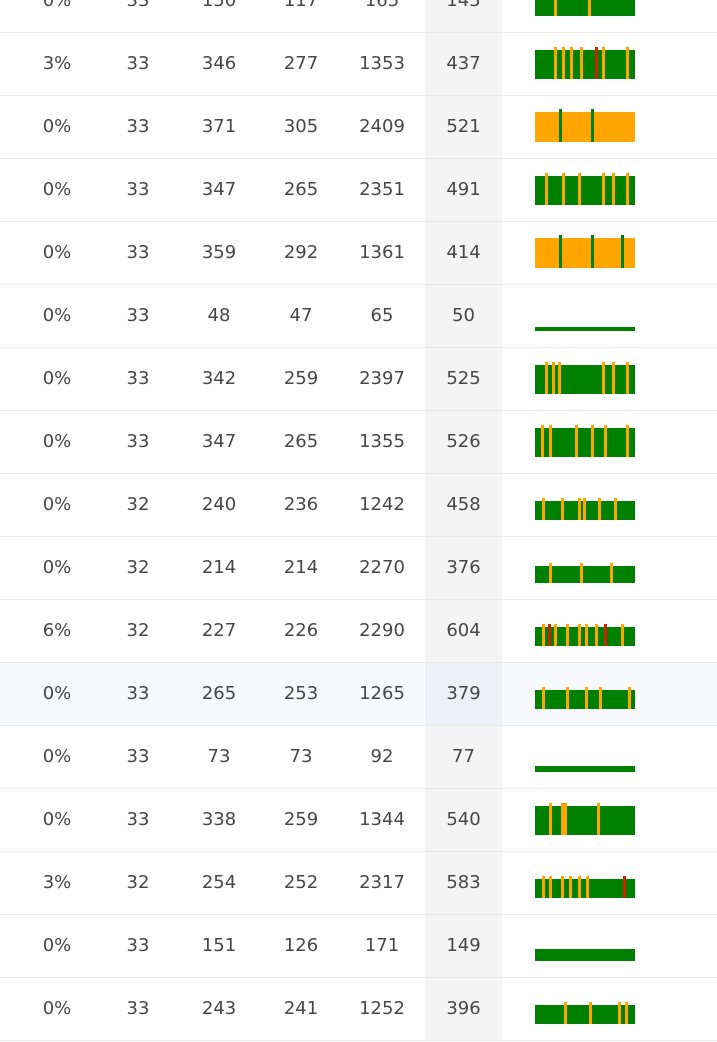 The width and height of the screenshot is (717, 1042). What do you see at coordinates (358, 820) in the screenshot?
I see `table-row: 0% 33 338 259 1344 540` at bounding box center [358, 820].